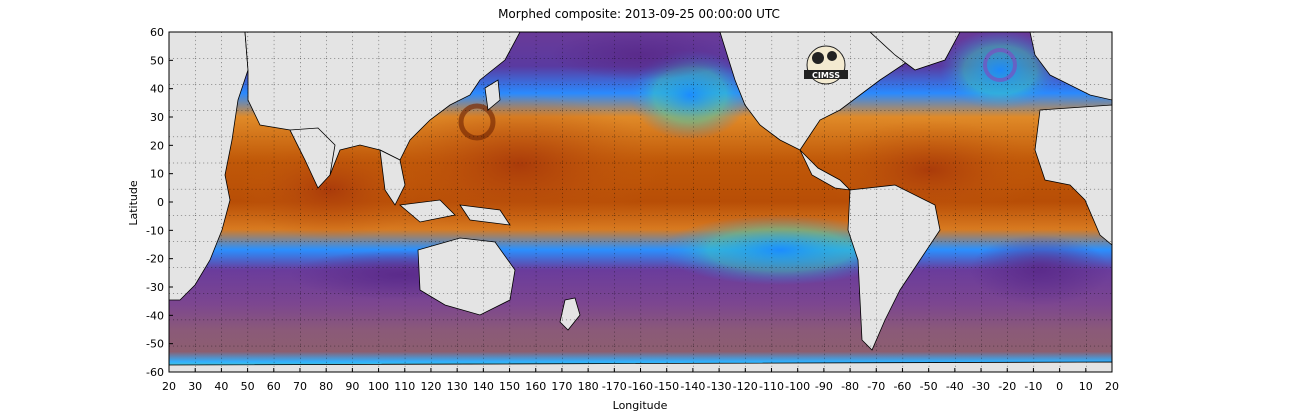 Image resolution: width=1302 pixels, height=419 pixels. I want to click on x-tick-label: -170, so click(614, 386).